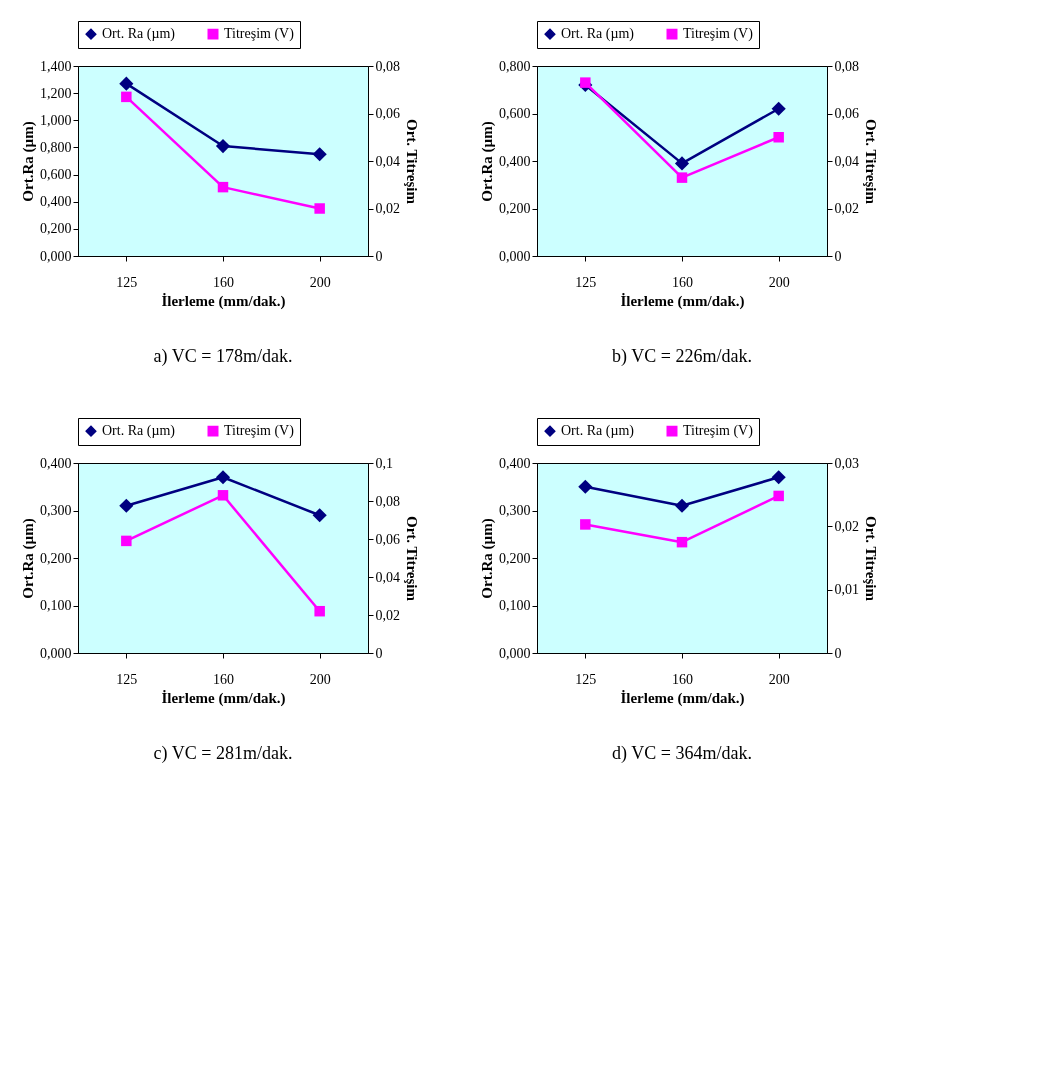  What do you see at coordinates (846, 590) in the screenshot?
I see `y2-tick-label: 0,01` at bounding box center [846, 590].